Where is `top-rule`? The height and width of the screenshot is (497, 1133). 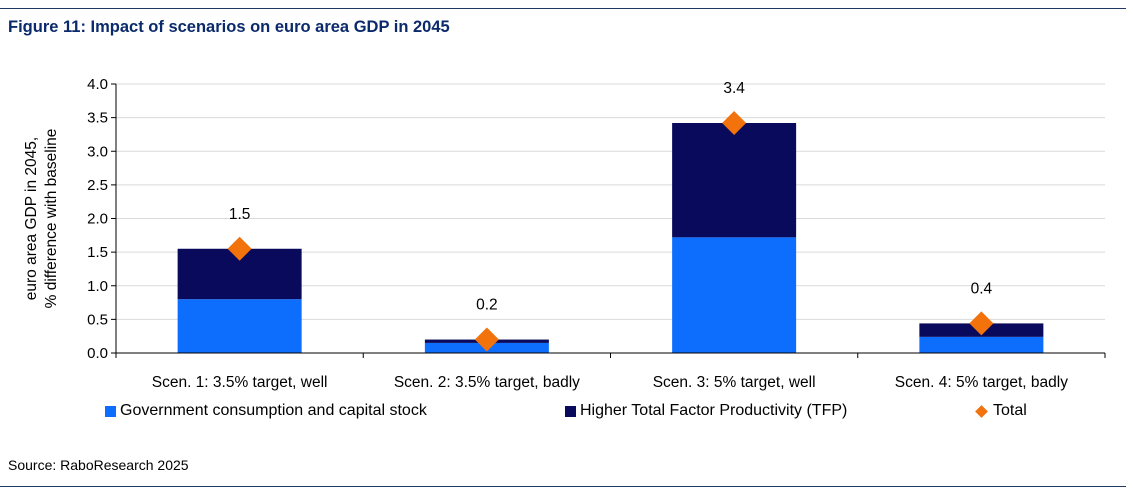
top-rule is located at coordinates (563, 8).